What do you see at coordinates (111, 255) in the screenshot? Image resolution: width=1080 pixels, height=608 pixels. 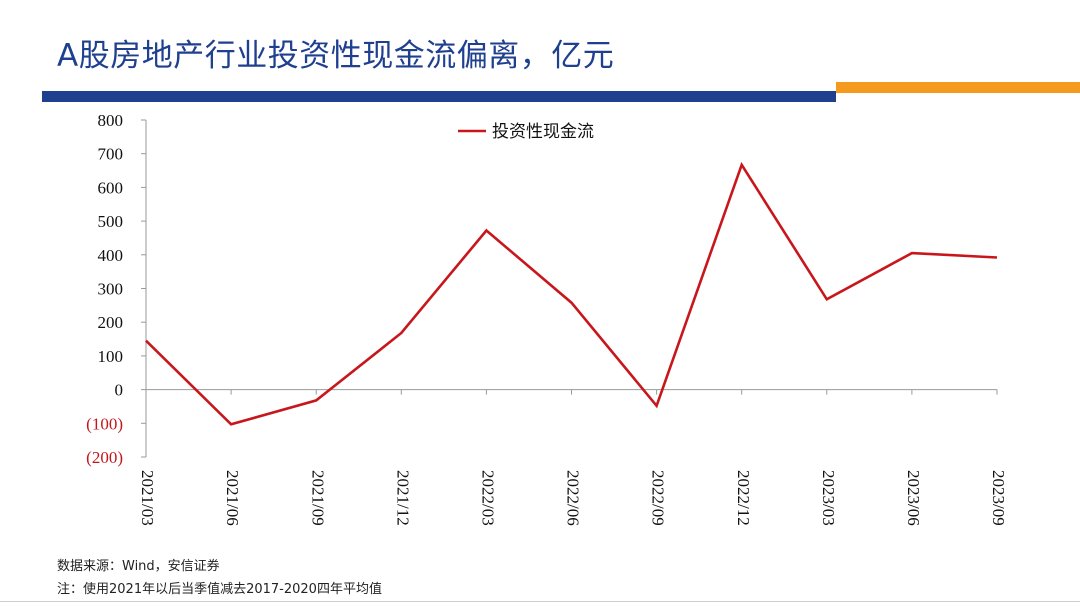 I see `y-tick-label: 400` at bounding box center [111, 255].